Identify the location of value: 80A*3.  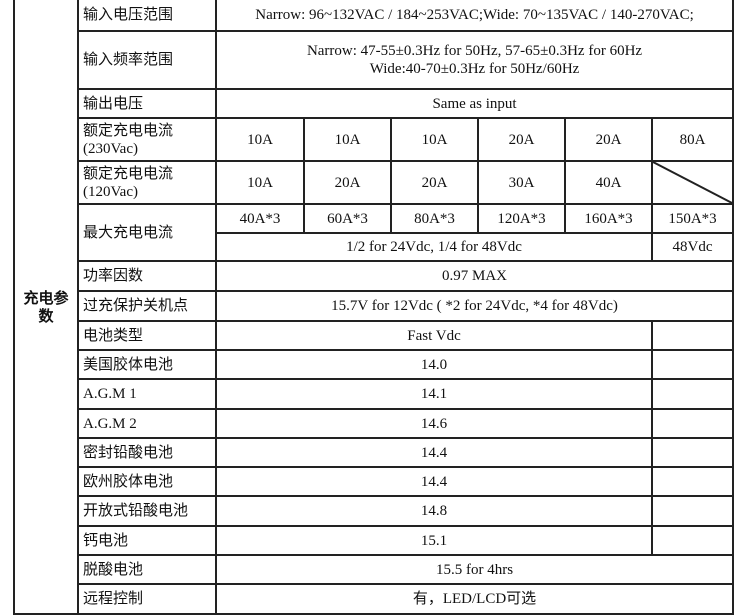
(434, 218).